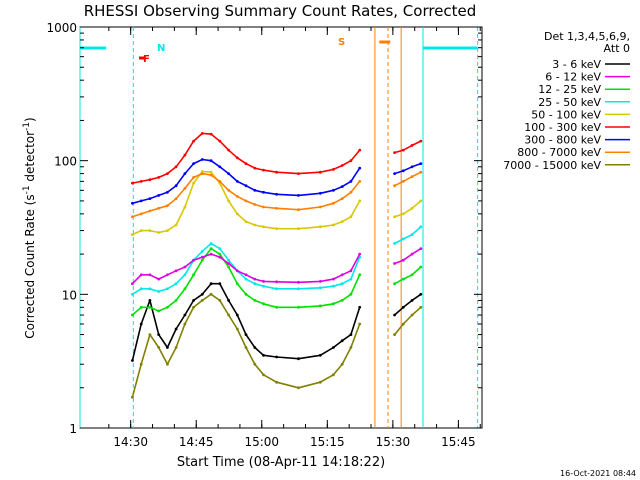  I want to click on legend-label: 100 - 300 keV, so click(562, 127).